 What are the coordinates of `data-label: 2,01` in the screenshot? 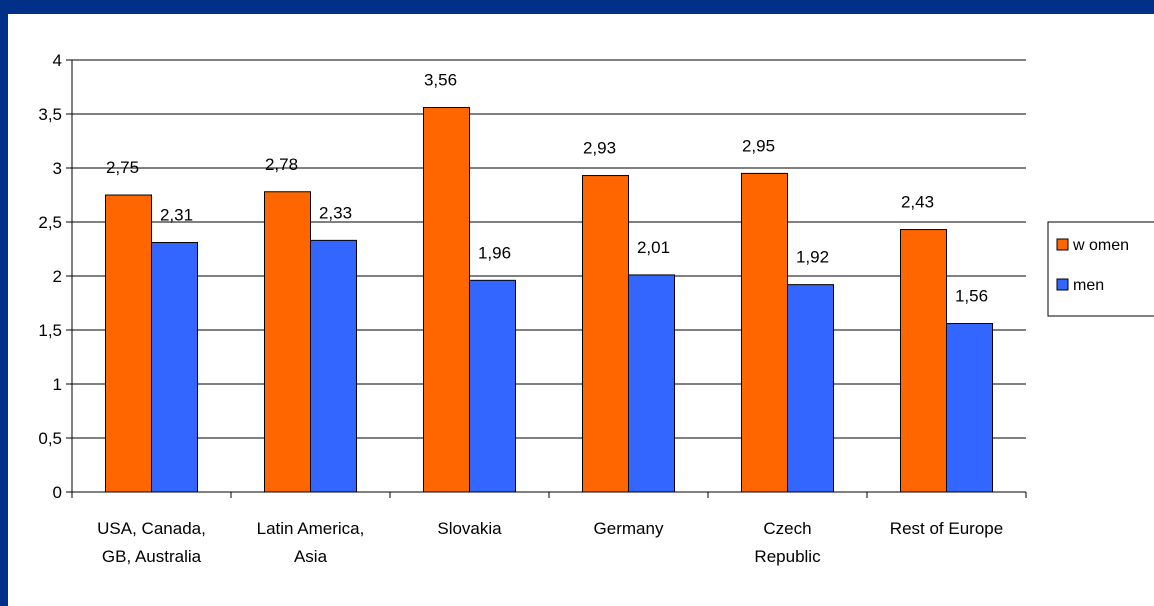 It's located at (653, 247).